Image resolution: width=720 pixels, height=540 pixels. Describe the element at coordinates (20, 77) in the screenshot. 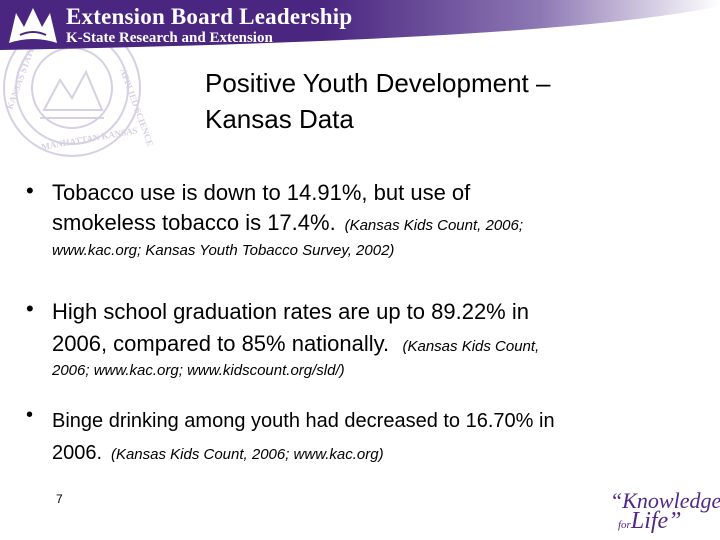

I see `svg-text: KANSAS STATE` at that location.